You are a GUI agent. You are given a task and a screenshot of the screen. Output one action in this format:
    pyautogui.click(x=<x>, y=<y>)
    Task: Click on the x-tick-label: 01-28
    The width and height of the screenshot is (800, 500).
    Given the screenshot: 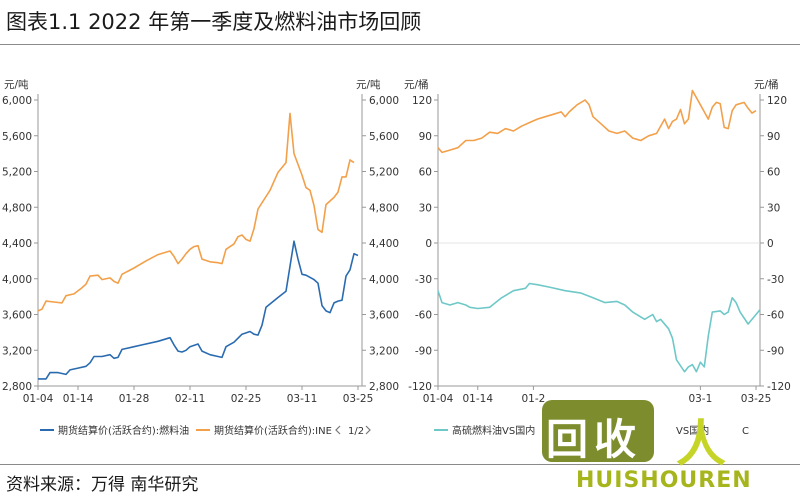 What is the action you would take?
    pyautogui.click(x=134, y=399)
    